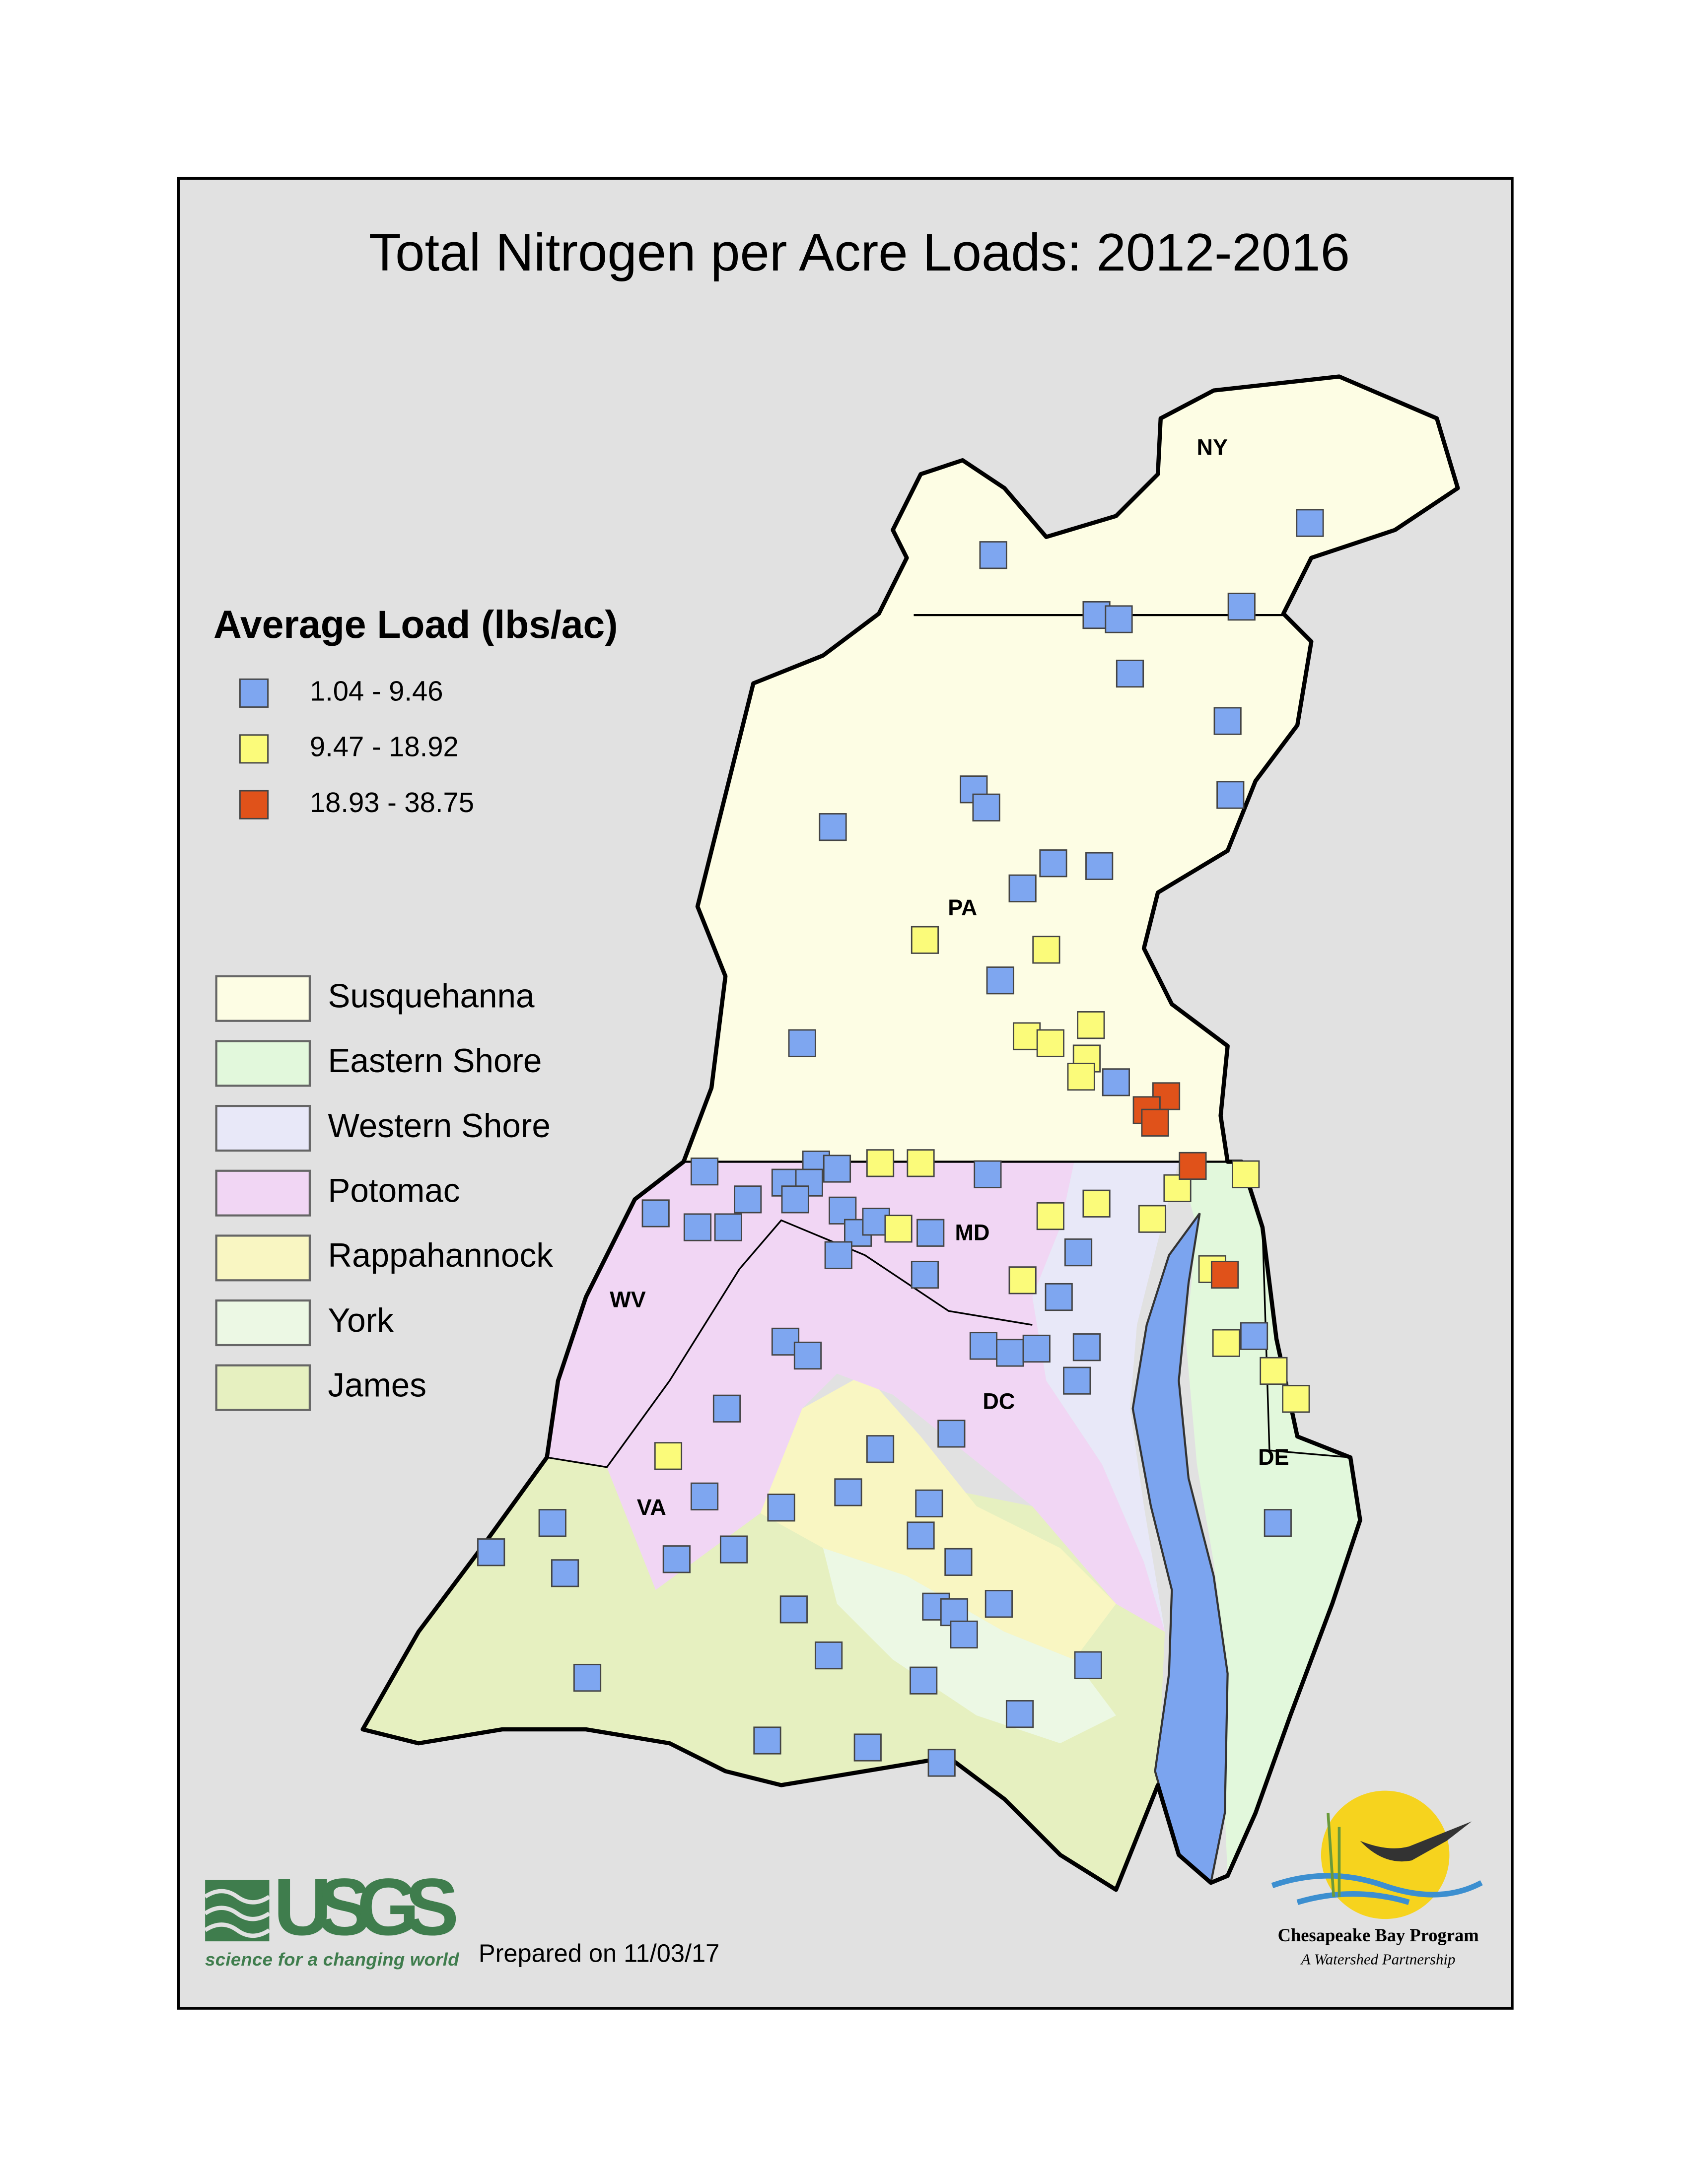 The height and width of the screenshot is (2184, 1688). I want to click on cbp-name: Chesapeake Bay Program, so click(1378, 1935).